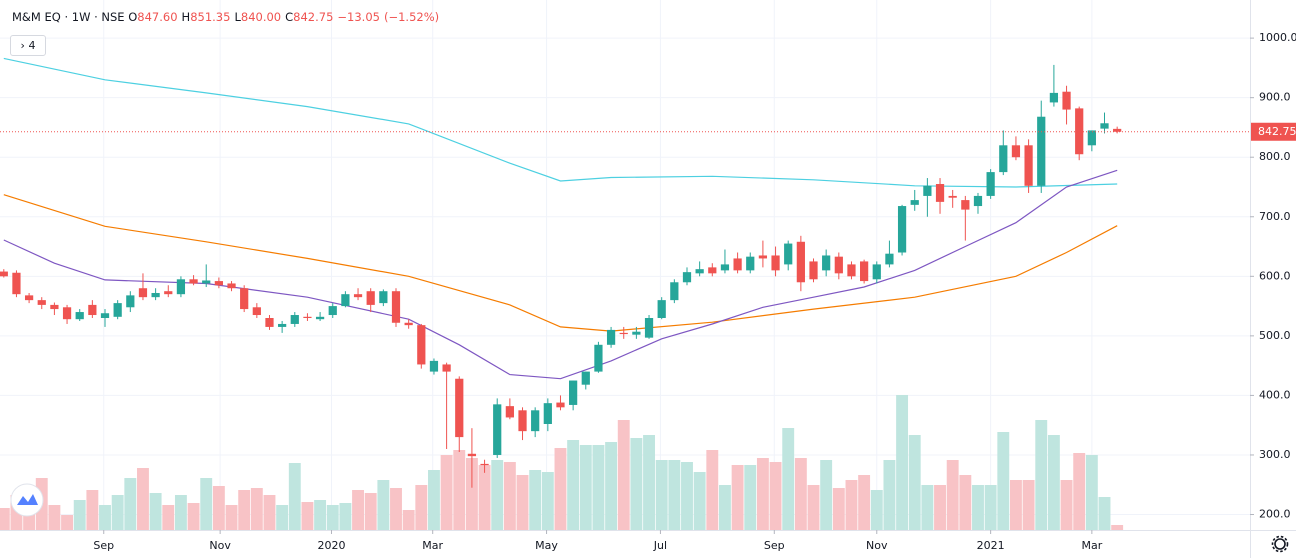 This screenshot has width=1296, height=558. I want to click on gear-teeth, so click(1280, 544).